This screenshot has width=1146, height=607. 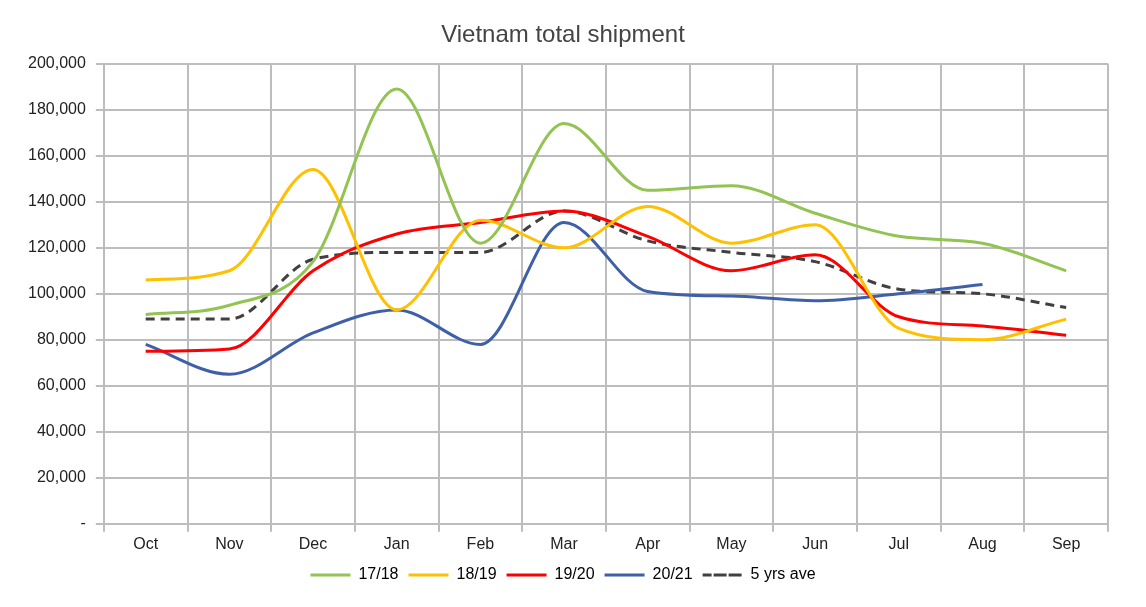 What do you see at coordinates (783, 574) in the screenshot?
I see `legend-label: 5 yrs ave` at bounding box center [783, 574].